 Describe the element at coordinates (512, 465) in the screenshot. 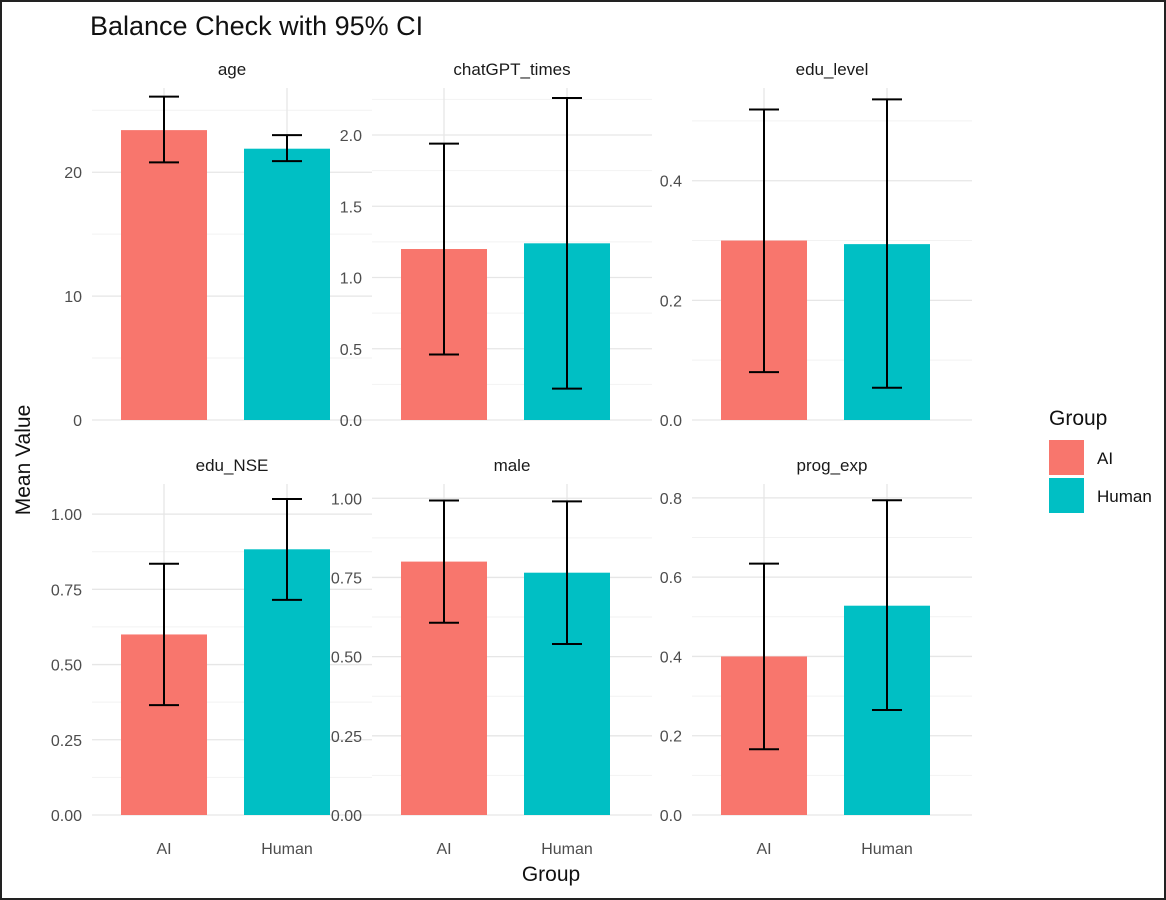

I see `facet-strip-label: male` at that location.